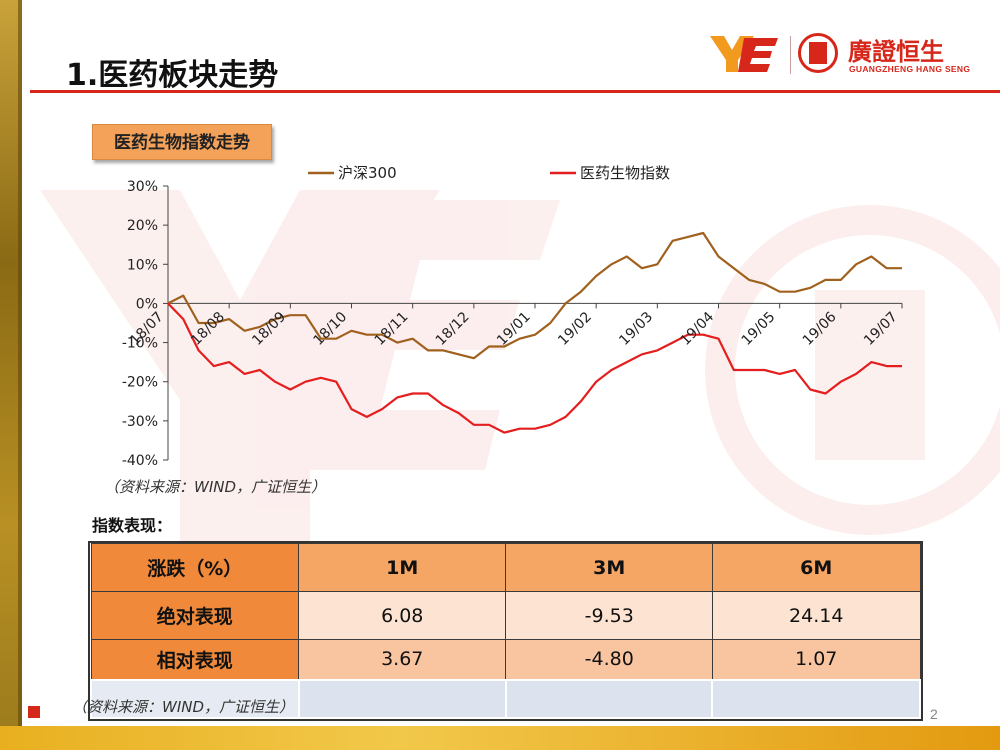 The width and height of the screenshot is (1000, 750). I want to click on x-tick-label: 19/07, so click(881, 329).